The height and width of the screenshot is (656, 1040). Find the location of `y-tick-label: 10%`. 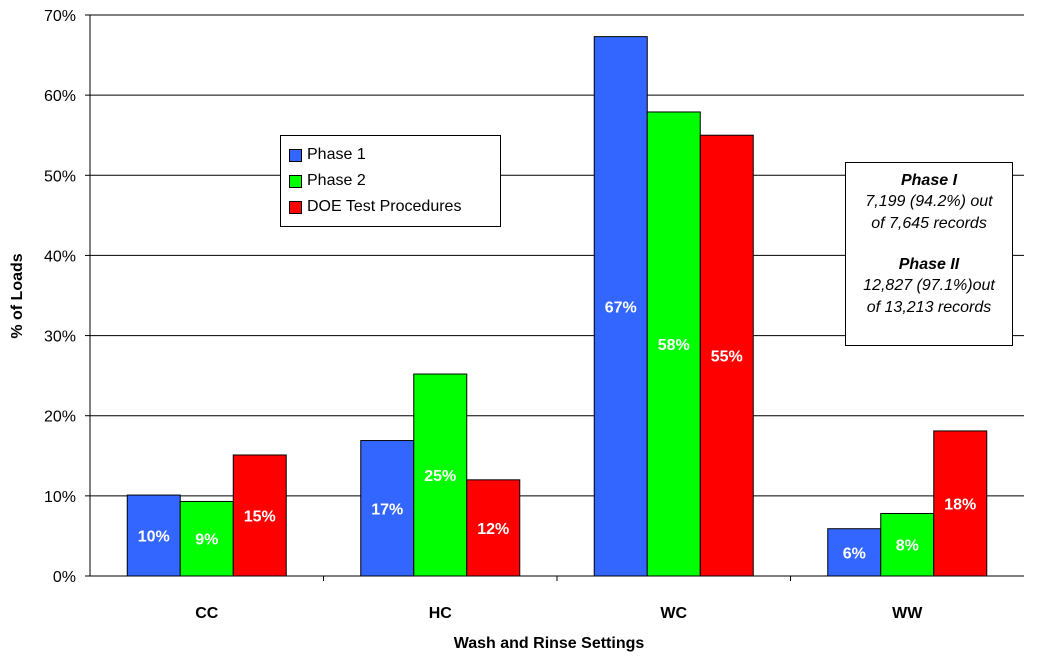

y-tick-label: 10% is located at coordinates (60, 497).